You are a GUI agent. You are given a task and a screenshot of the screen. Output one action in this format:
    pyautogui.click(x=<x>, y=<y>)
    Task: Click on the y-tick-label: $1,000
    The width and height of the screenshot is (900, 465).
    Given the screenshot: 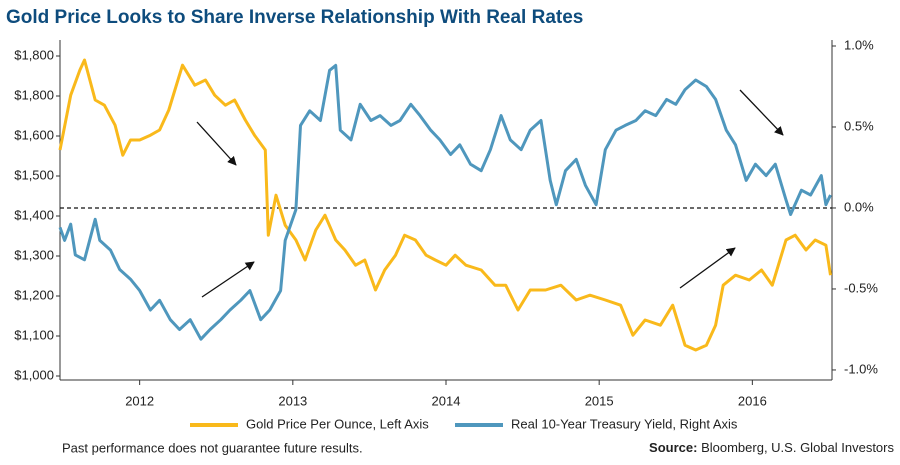 What is the action you would take?
    pyautogui.click(x=34, y=374)
    